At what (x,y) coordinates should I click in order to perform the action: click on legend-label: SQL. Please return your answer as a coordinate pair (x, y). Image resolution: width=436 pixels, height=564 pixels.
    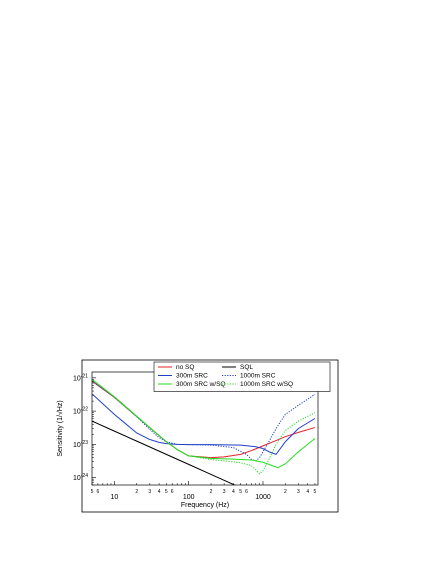
    Looking at the image, I should click on (246, 367).